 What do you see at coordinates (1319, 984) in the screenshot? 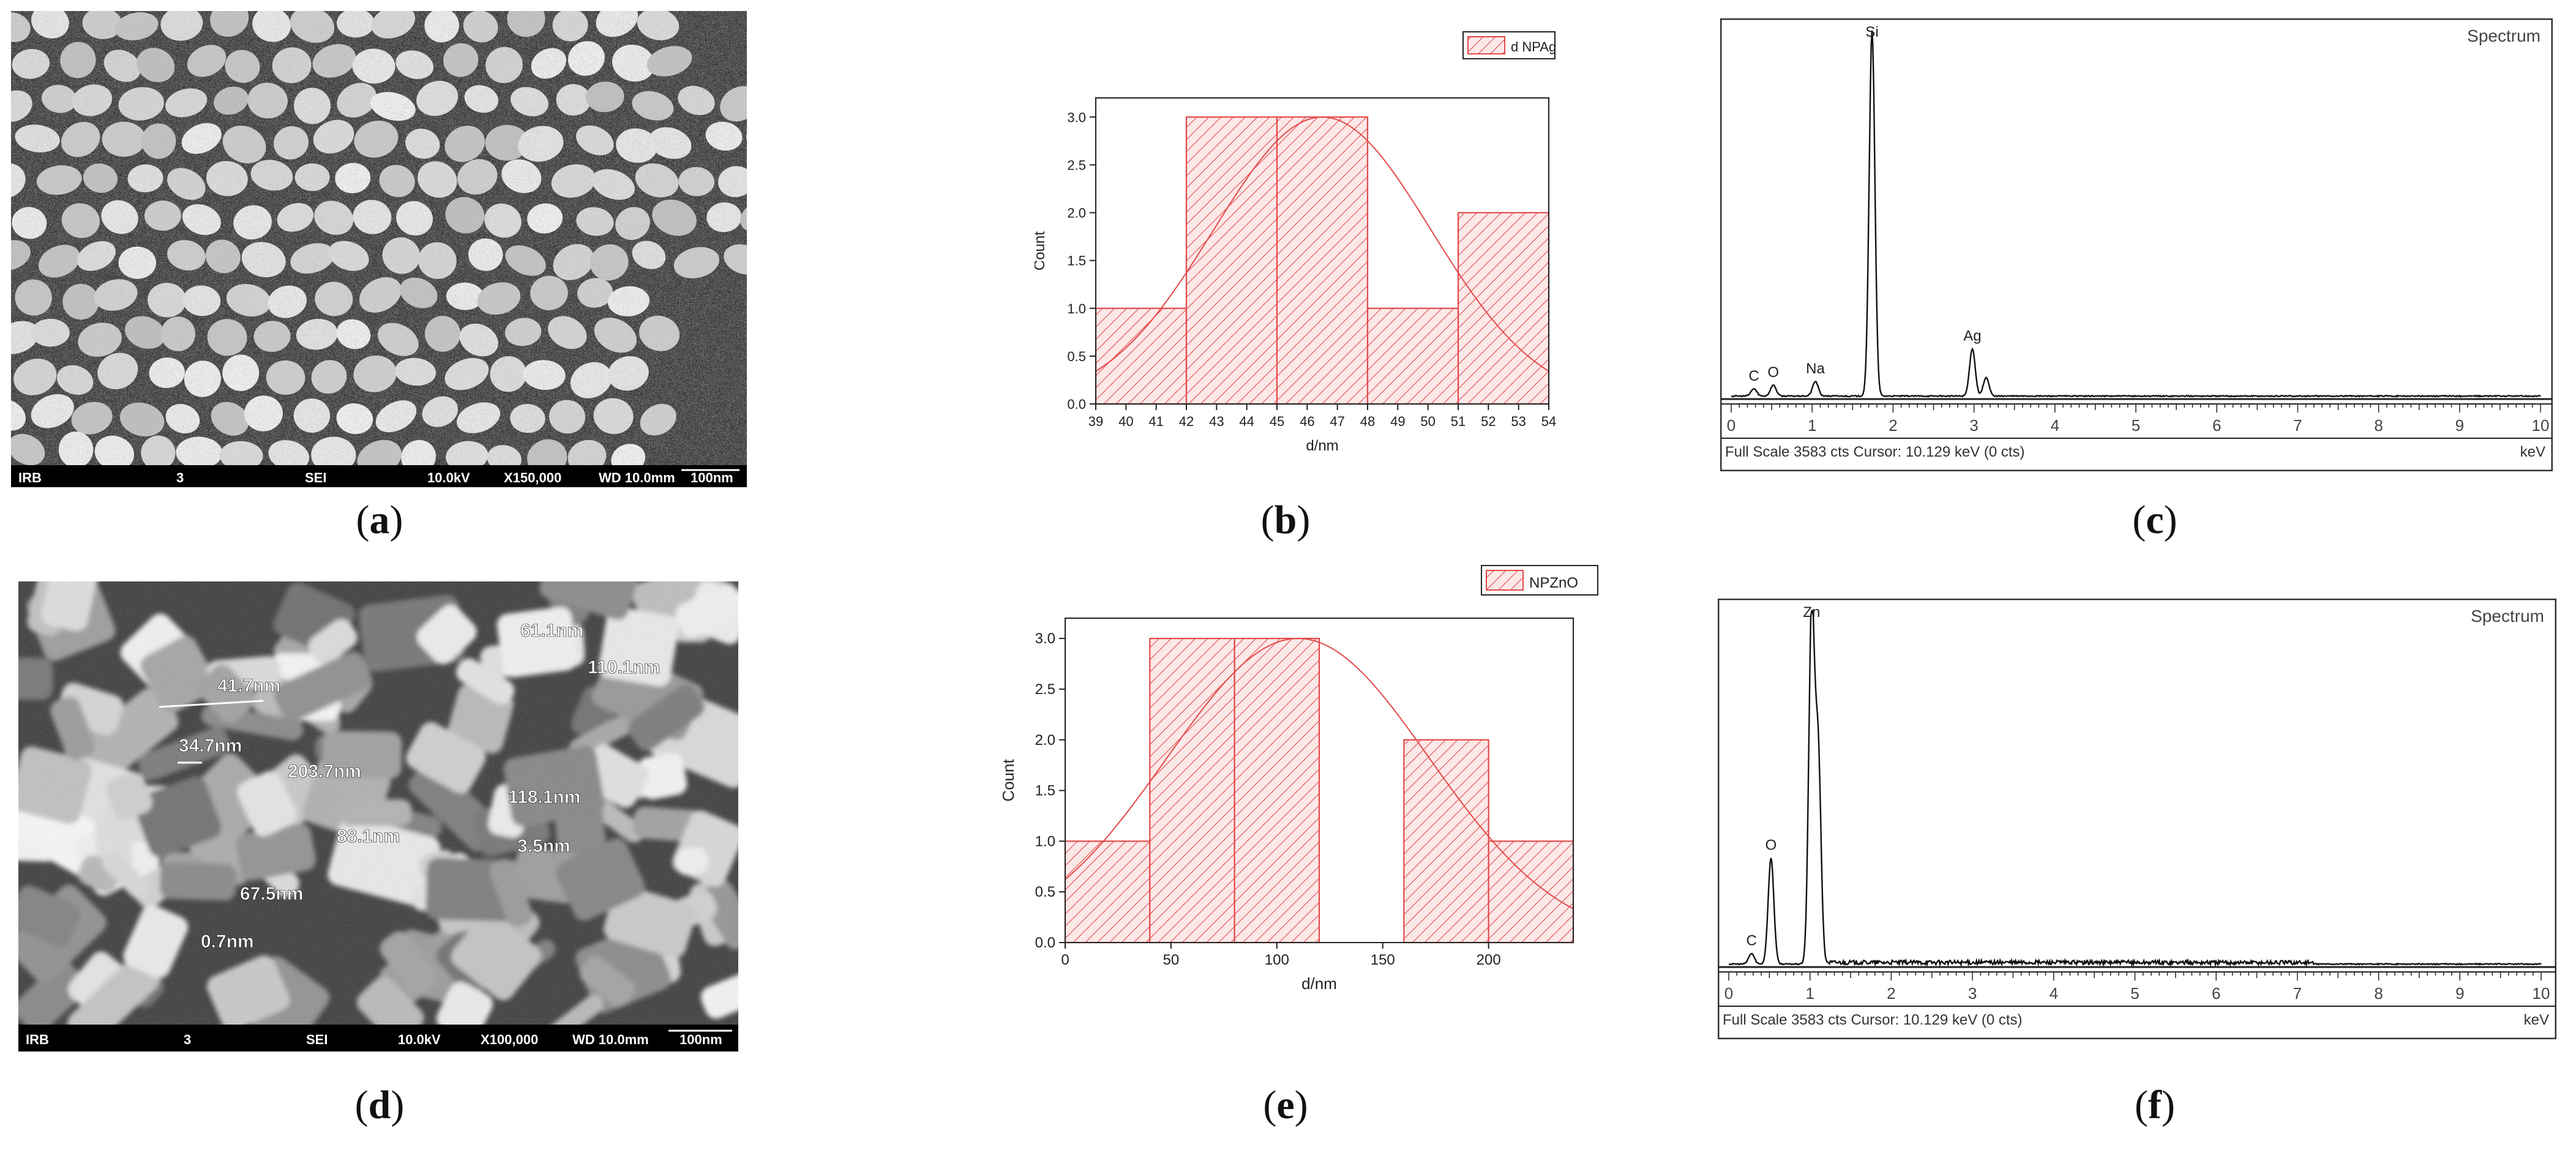
I see `x-axis-label: d/nm` at bounding box center [1319, 984].